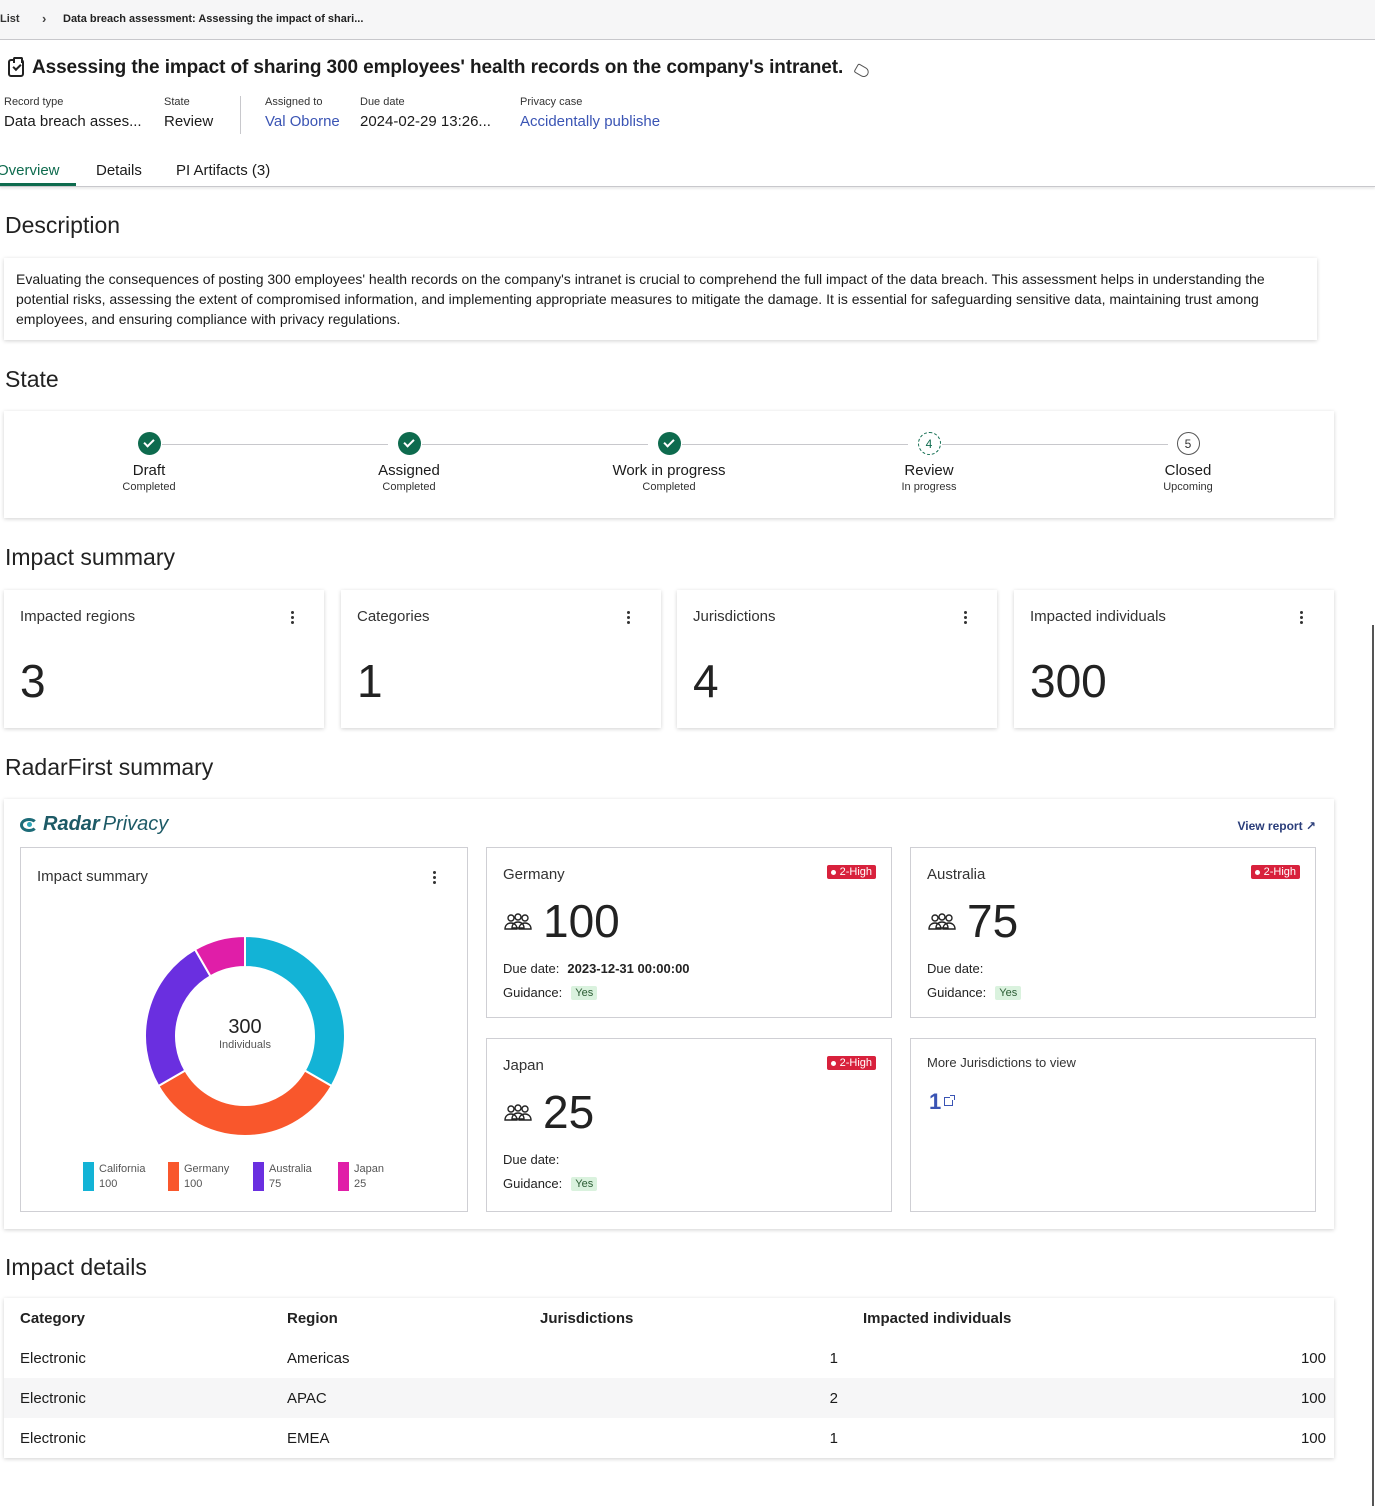  Describe the element at coordinates (290, 1177) in the screenshot. I see `legend-text: Australia 75` at that location.